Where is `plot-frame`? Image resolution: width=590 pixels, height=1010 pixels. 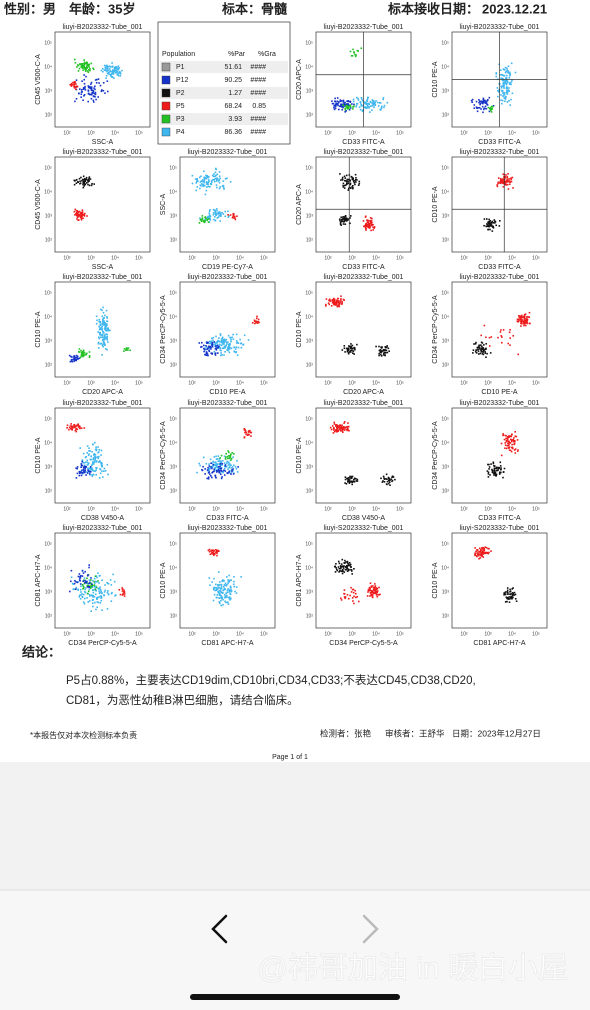 plot-frame is located at coordinates (499, 329).